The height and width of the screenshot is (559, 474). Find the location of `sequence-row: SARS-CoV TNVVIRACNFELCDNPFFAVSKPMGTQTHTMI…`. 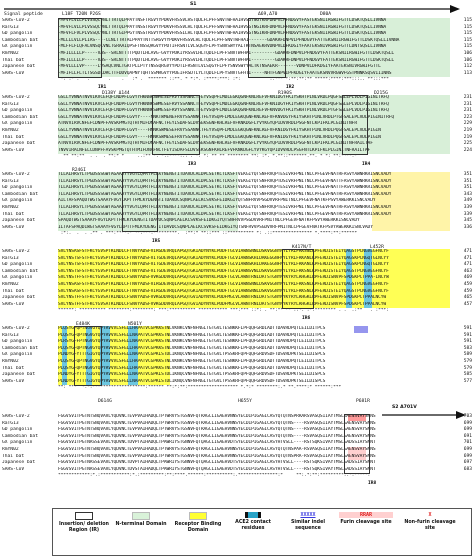

sequence-row: SARS-CoV TNVVIRACNFELCDNPFFAVSKPMGTQTHTMI… is located at coordinates (237, 151).